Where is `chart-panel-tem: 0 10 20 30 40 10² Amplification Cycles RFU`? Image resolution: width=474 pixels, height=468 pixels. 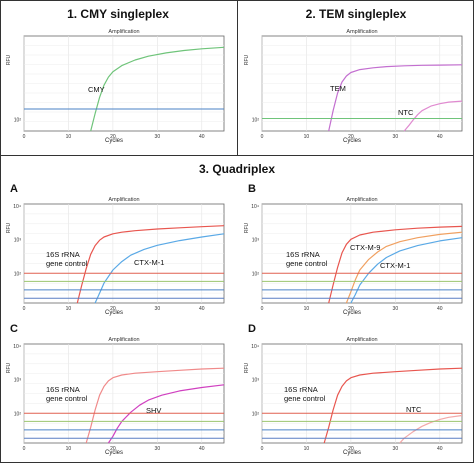 chart-panel-tem: 0 10 20 30 40 10² Amplification Cycles RFU is located at coordinates (353, 86).